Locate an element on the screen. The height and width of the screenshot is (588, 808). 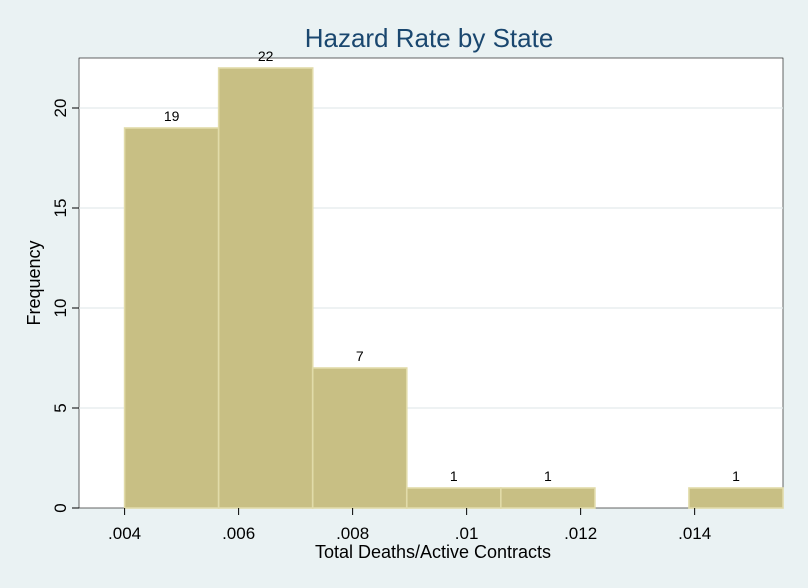
bar-value-label: 22 is located at coordinates (266, 56).